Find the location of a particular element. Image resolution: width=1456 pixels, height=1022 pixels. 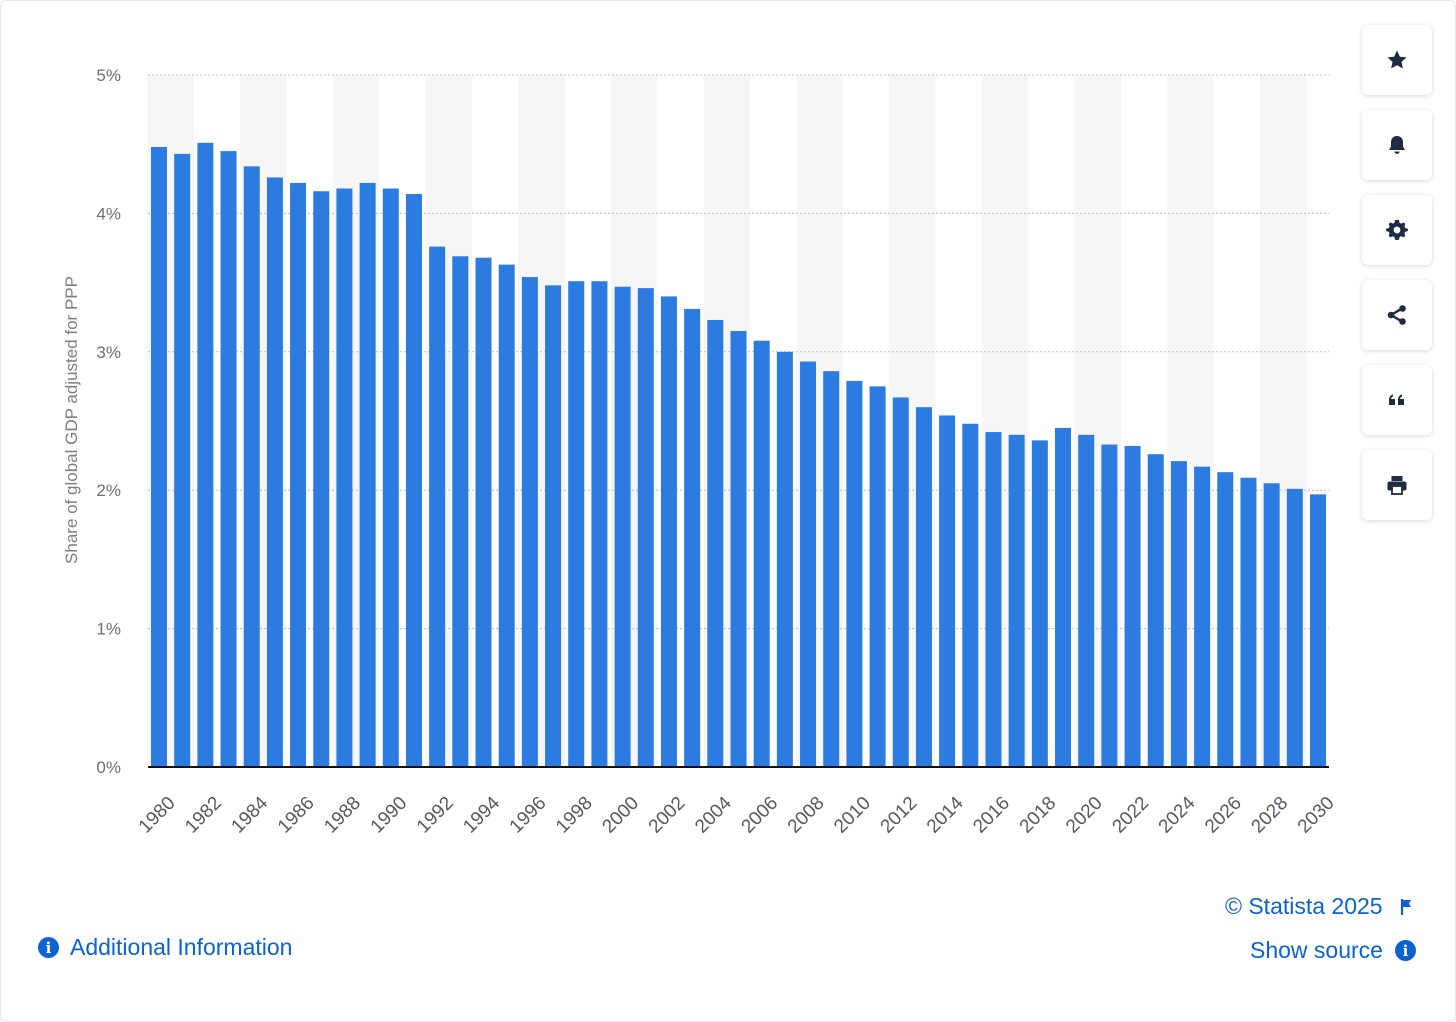

x-tick-label: 1984 is located at coordinates (250, 814).